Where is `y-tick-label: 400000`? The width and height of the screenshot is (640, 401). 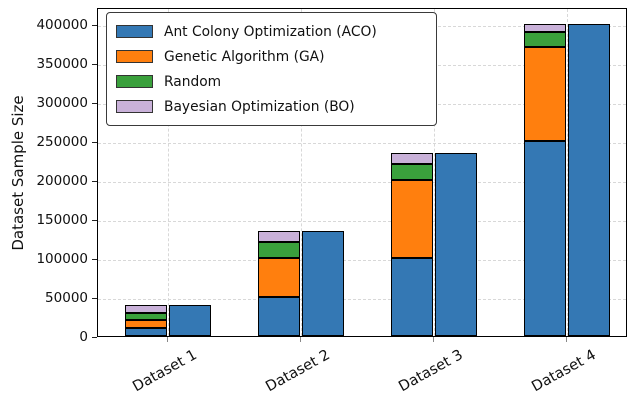
y-tick-label: 400000 is located at coordinates (62, 25).